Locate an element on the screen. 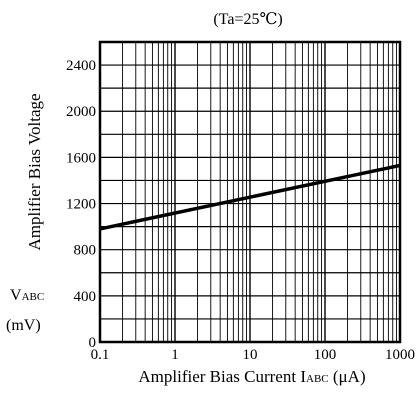  y-tick-label: 1200 is located at coordinates (81, 205).